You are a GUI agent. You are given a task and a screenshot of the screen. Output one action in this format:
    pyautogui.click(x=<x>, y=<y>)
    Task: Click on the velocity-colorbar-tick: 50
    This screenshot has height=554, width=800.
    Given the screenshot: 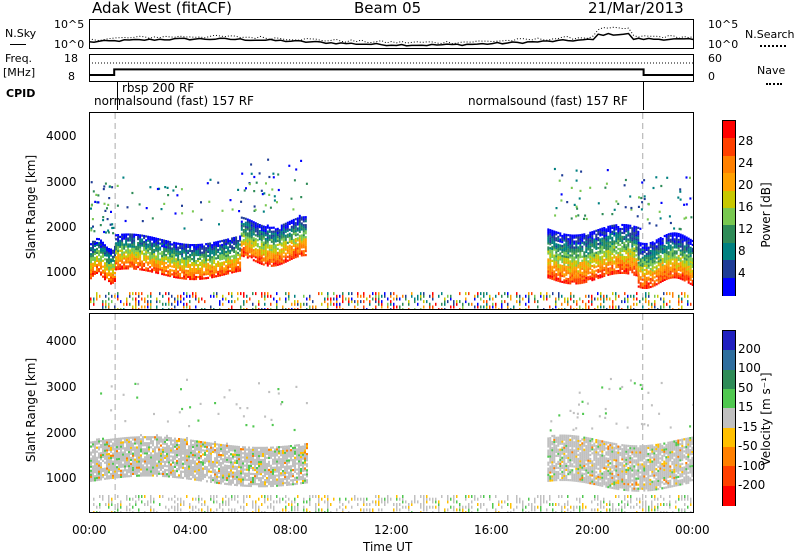 What is the action you would take?
    pyautogui.click(x=746, y=388)
    